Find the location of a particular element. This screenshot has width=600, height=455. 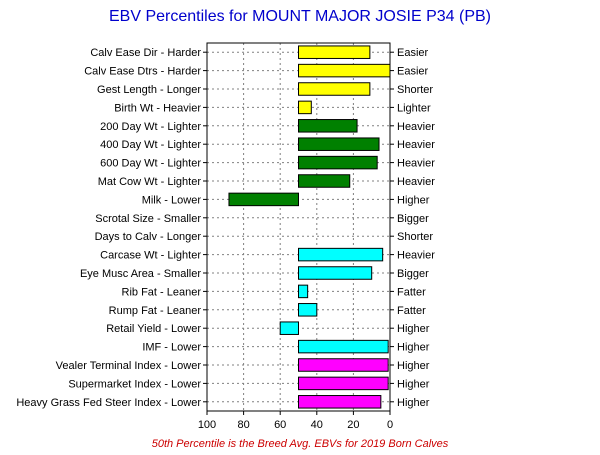

row-label-left: Milk - Lower is located at coordinates (172, 200).